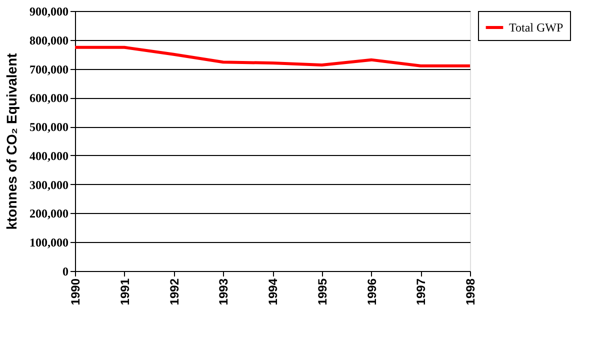 The width and height of the screenshot is (605, 342). What do you see at coordinates (49, 11) in the screenshot?
I see `y-tick-label: 900,000` at bounding box center [49, 11].